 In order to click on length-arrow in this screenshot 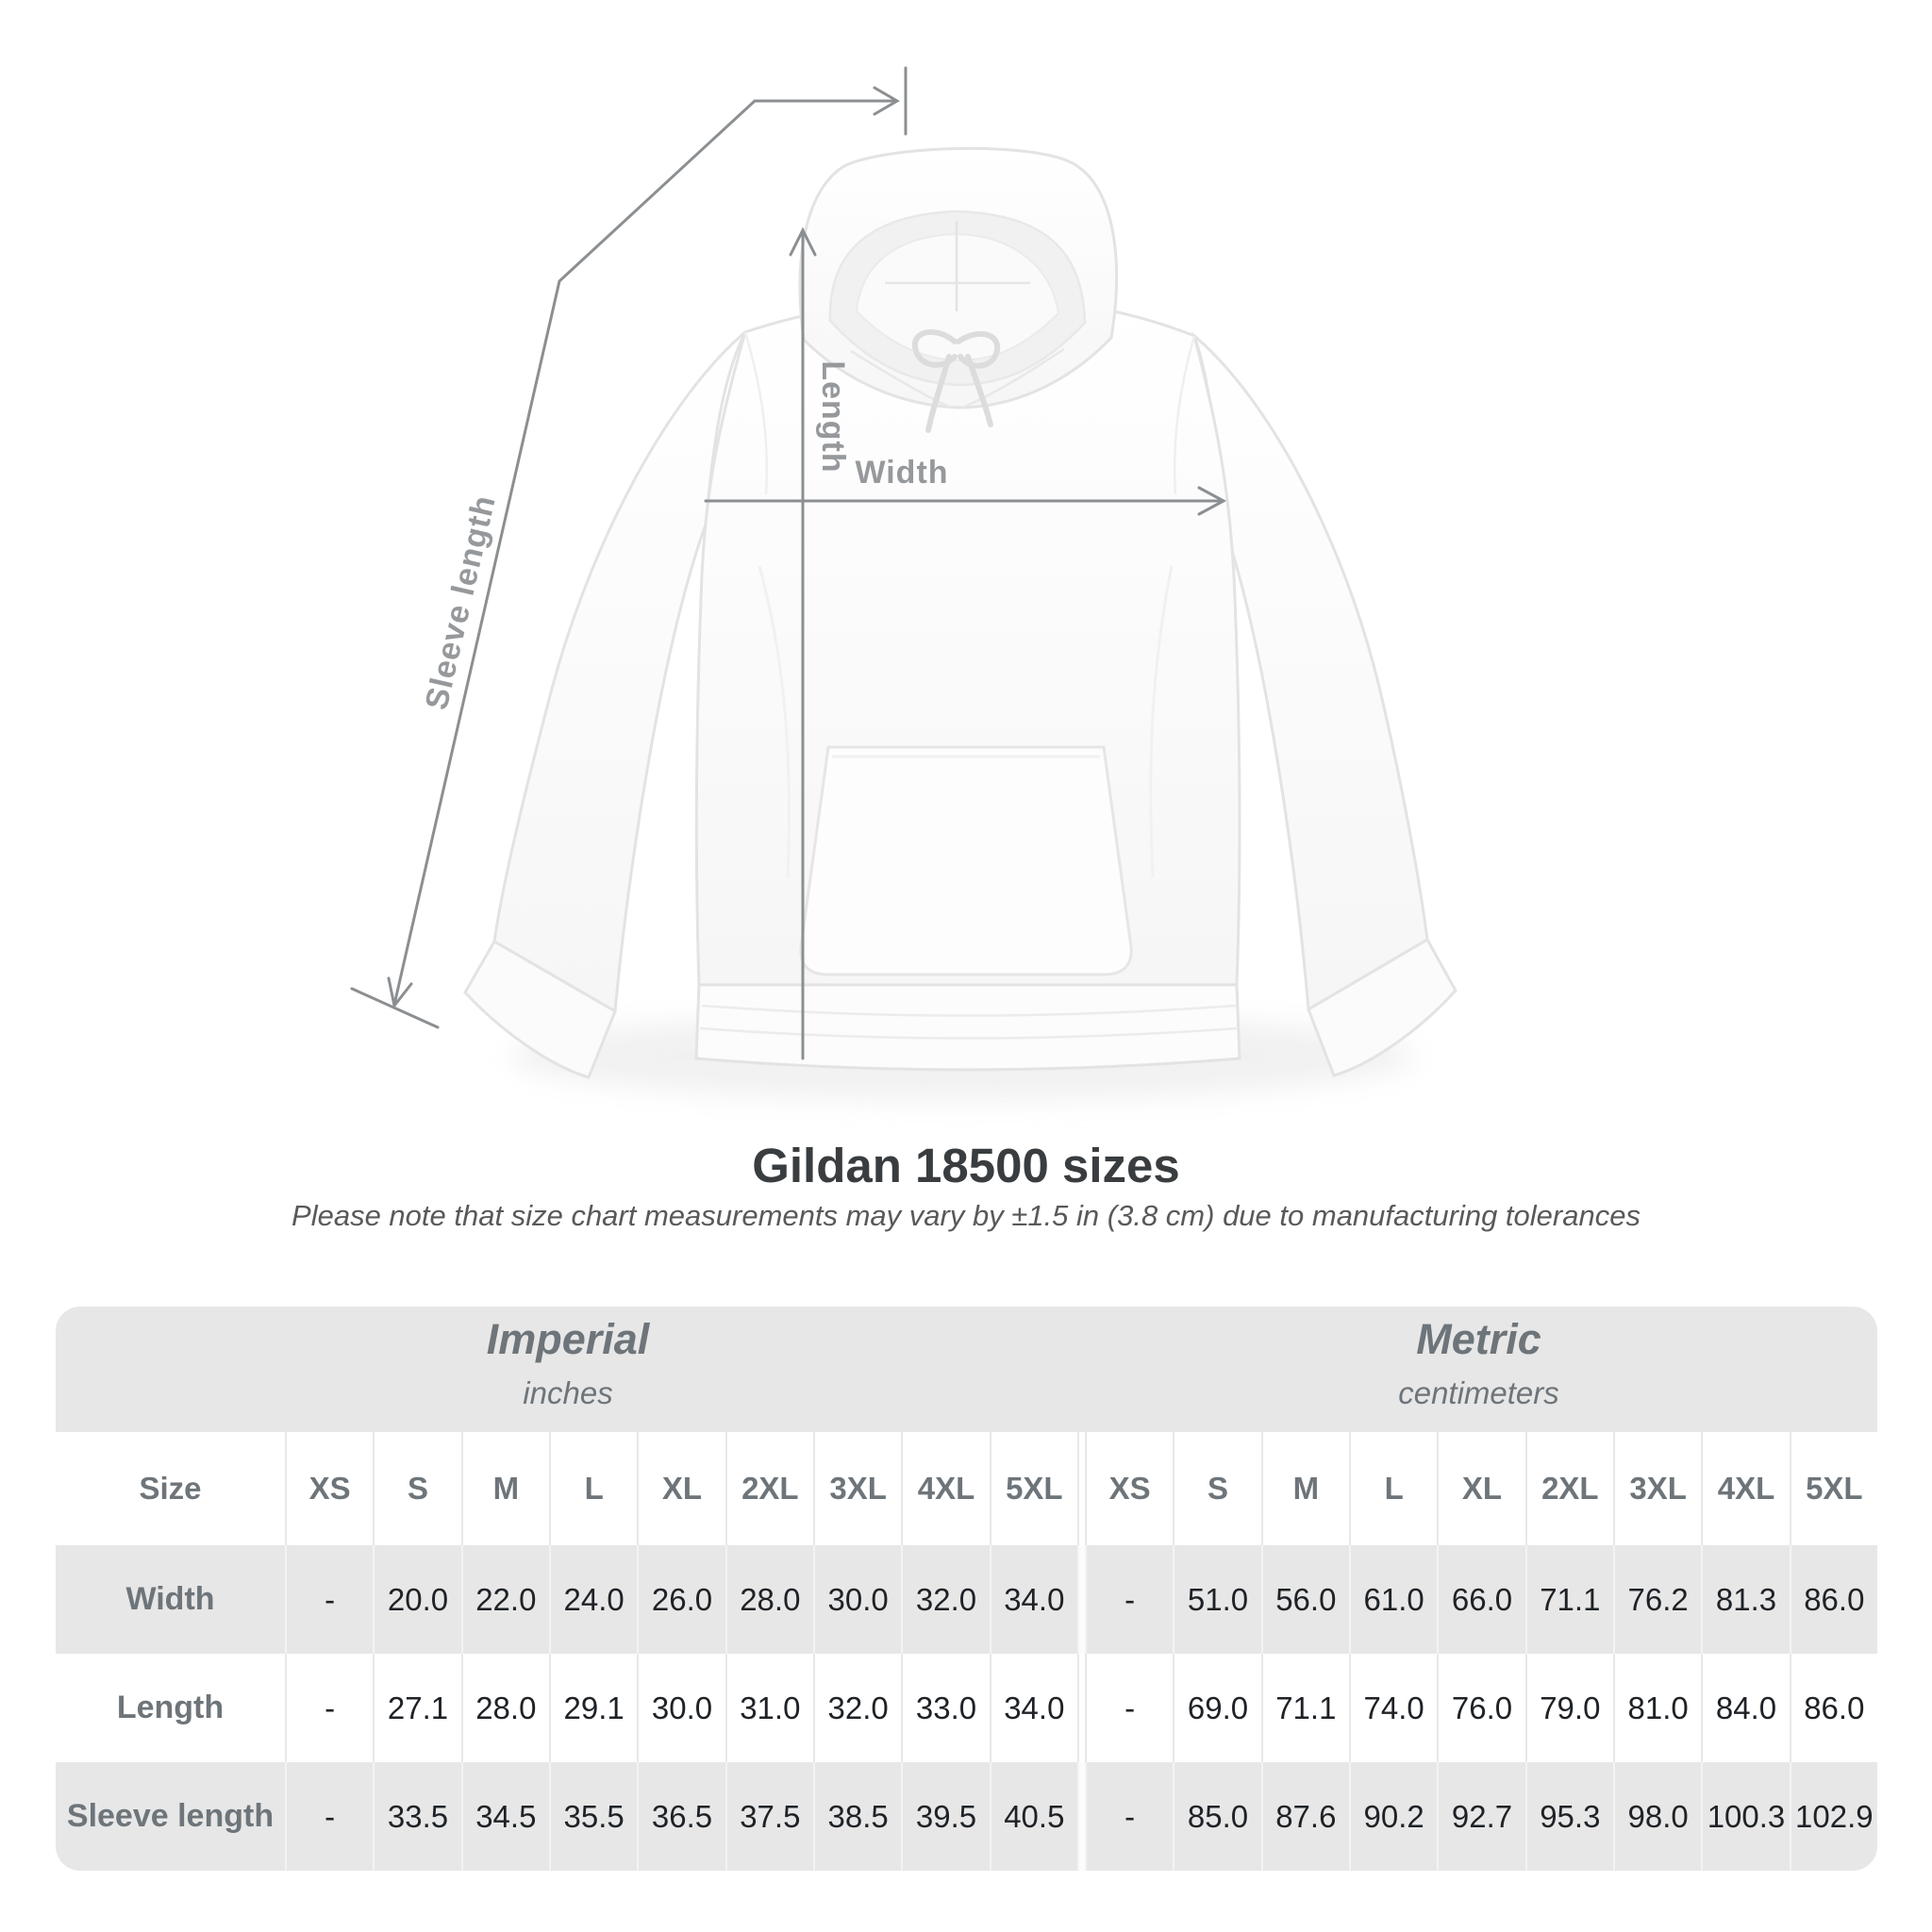, I will do `click(803, 643)`.